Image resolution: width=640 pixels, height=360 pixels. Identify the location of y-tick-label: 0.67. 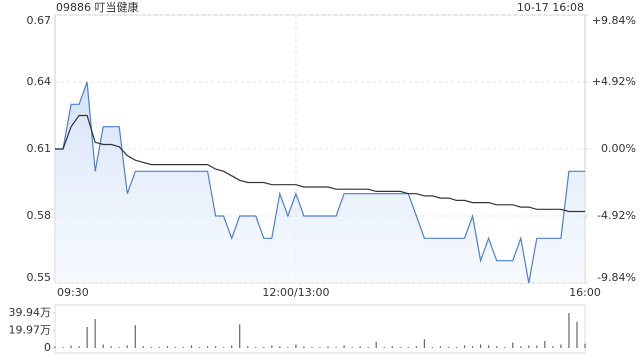
(39, 20).